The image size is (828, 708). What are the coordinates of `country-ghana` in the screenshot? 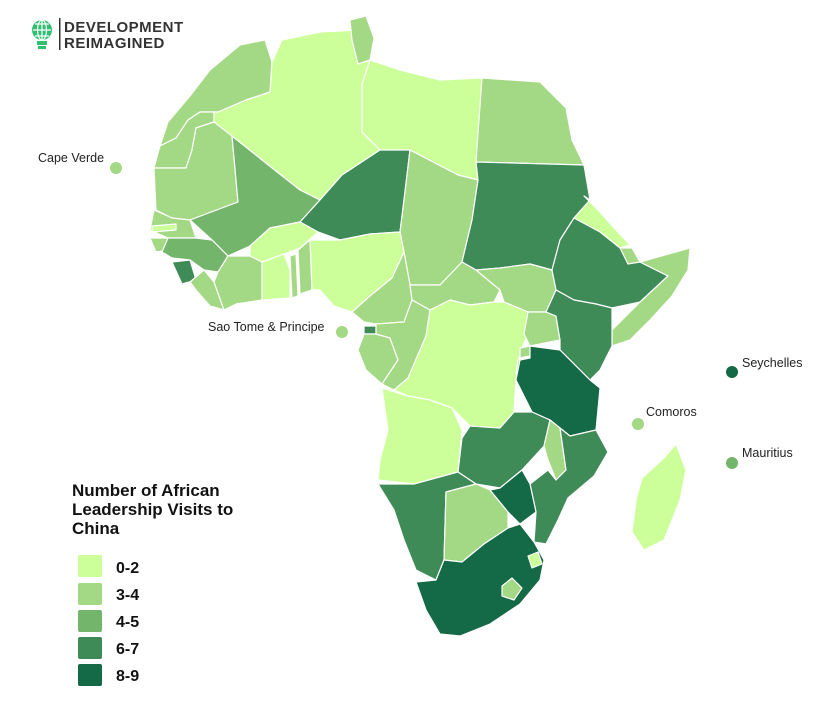 It's located at (276, 277).